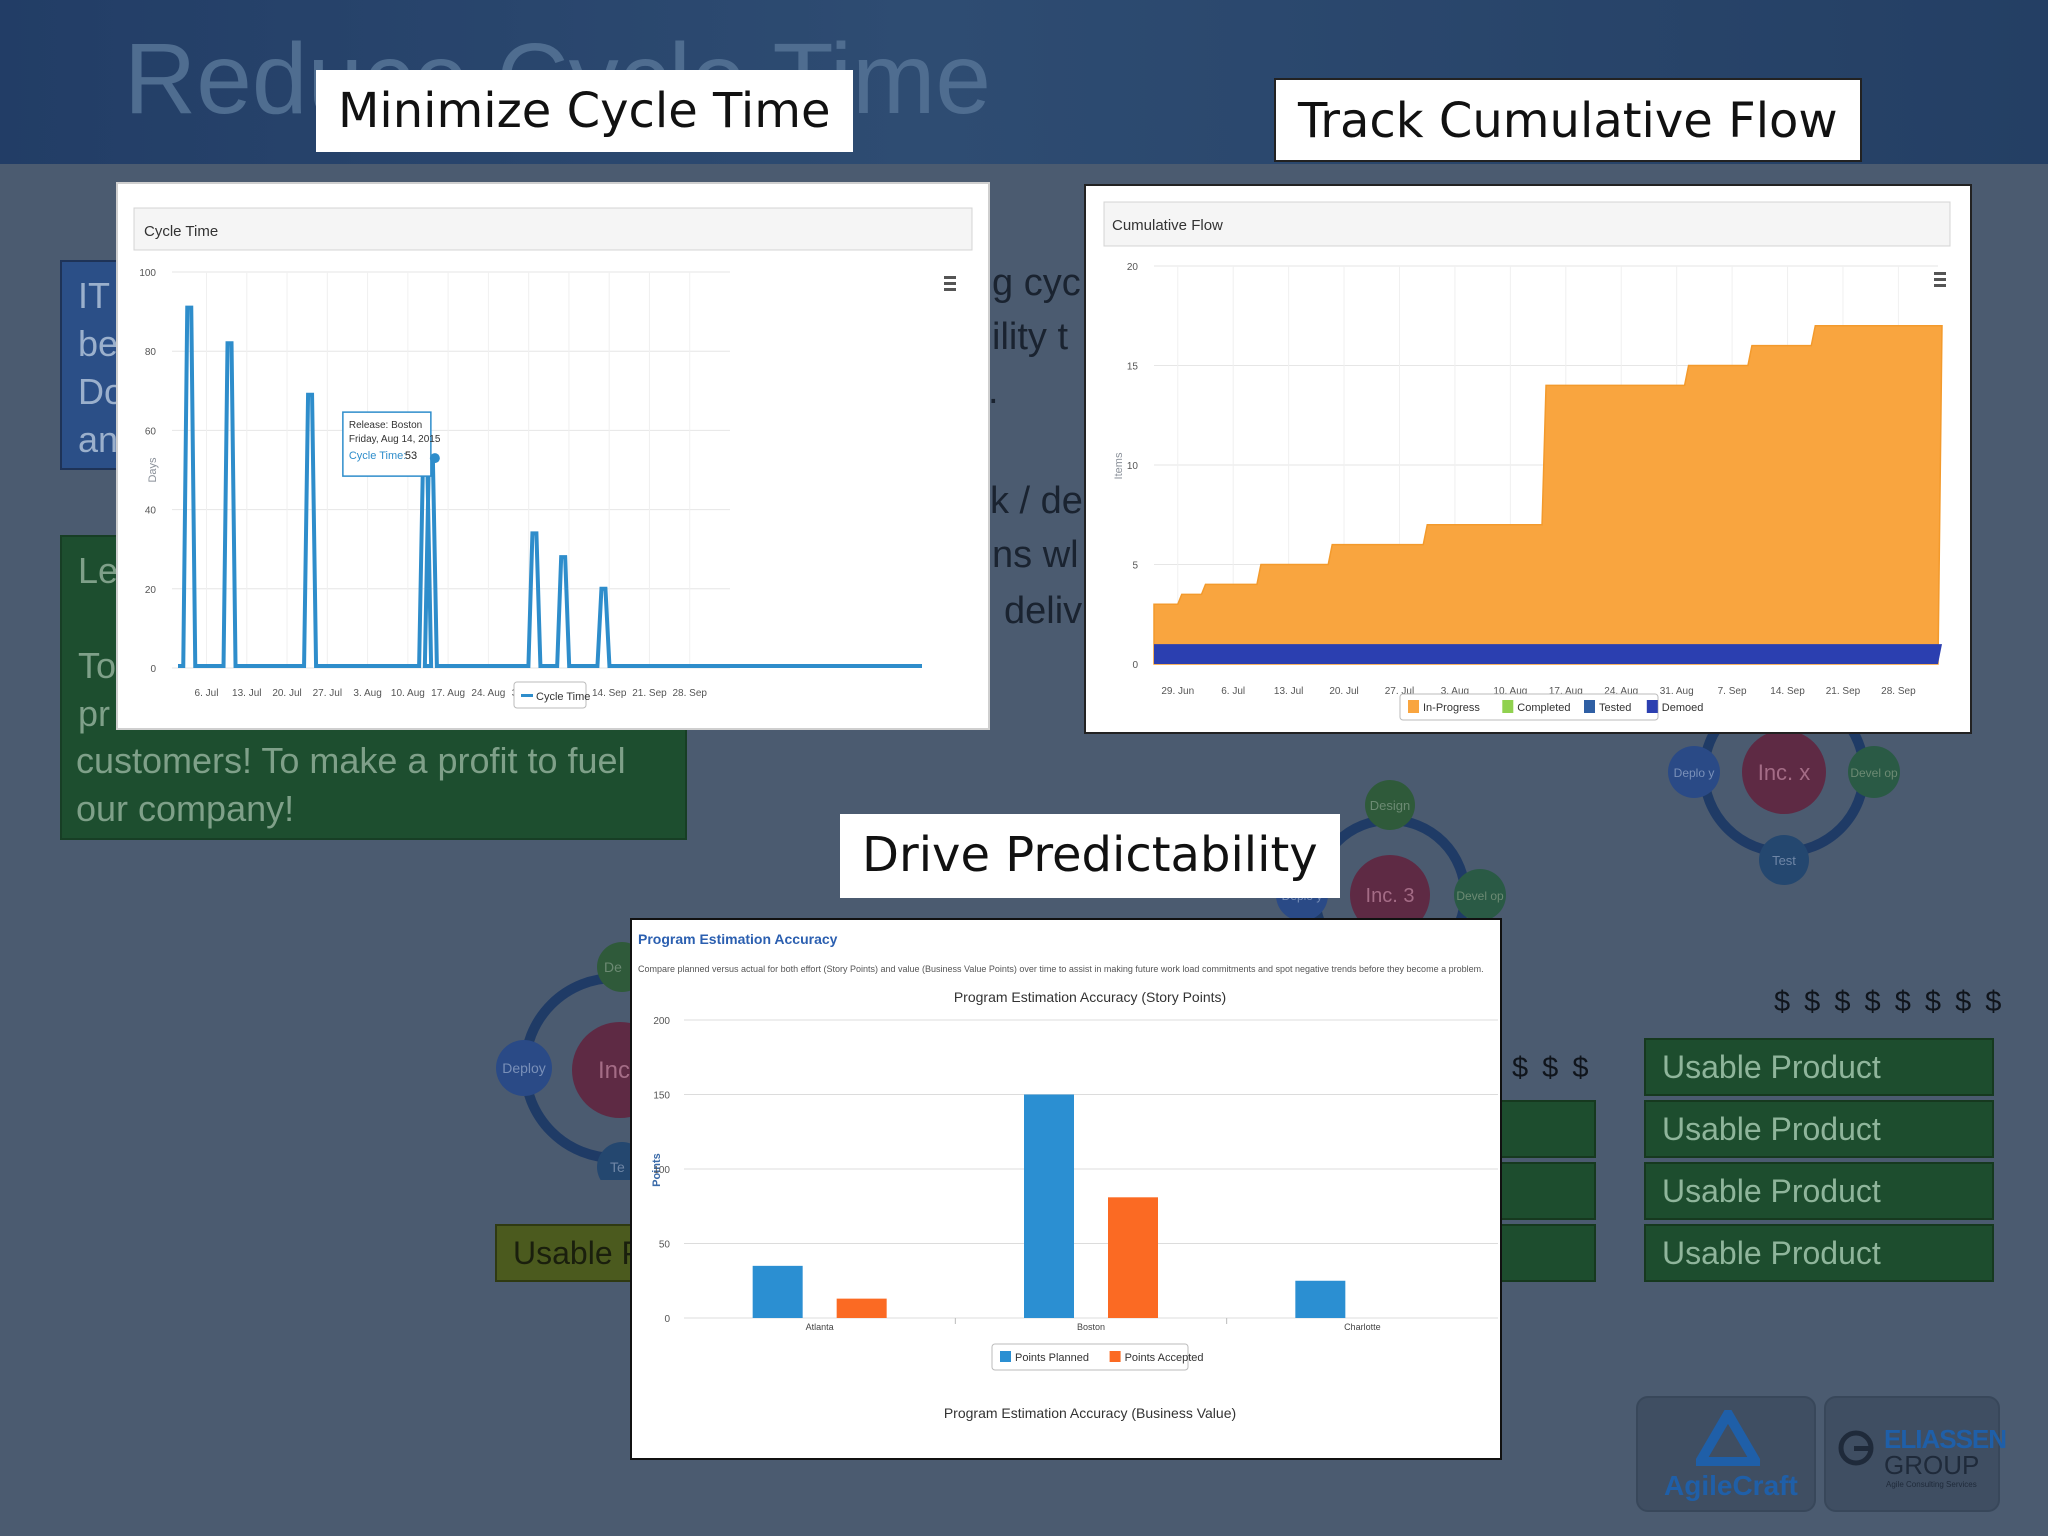 The height and width of the screenshot is (1536, 2048). Describe the element at coordinates (1732, 691) in the screenshot. I see `x-tick-label: 7. Sep` at that location.